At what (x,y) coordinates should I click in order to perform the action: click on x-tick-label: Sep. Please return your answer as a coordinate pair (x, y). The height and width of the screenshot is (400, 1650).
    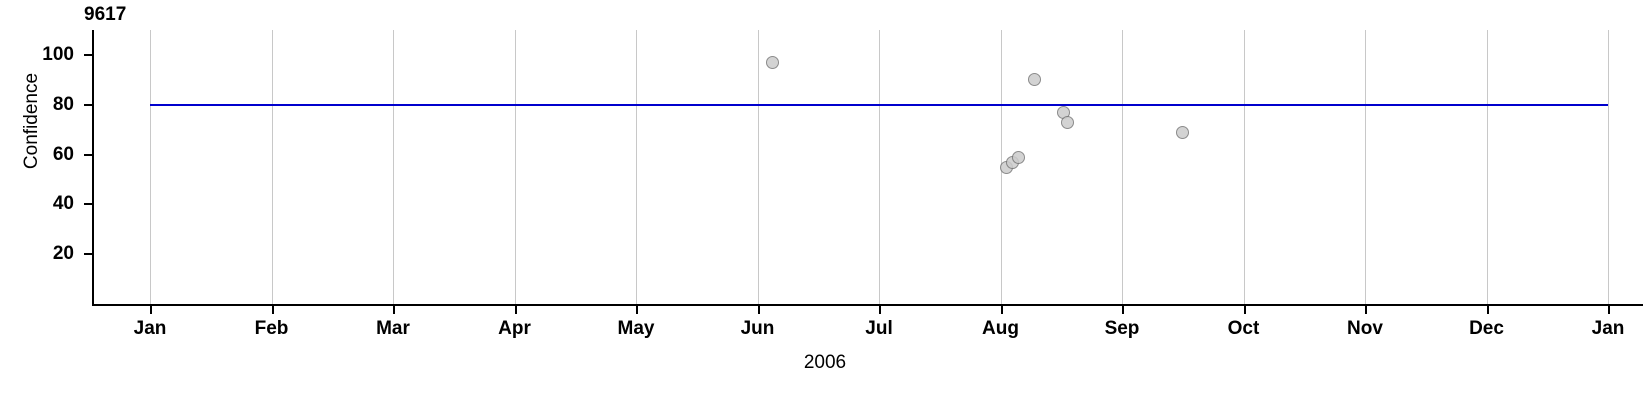
    Looking at the image, I should click on (1122, 328).